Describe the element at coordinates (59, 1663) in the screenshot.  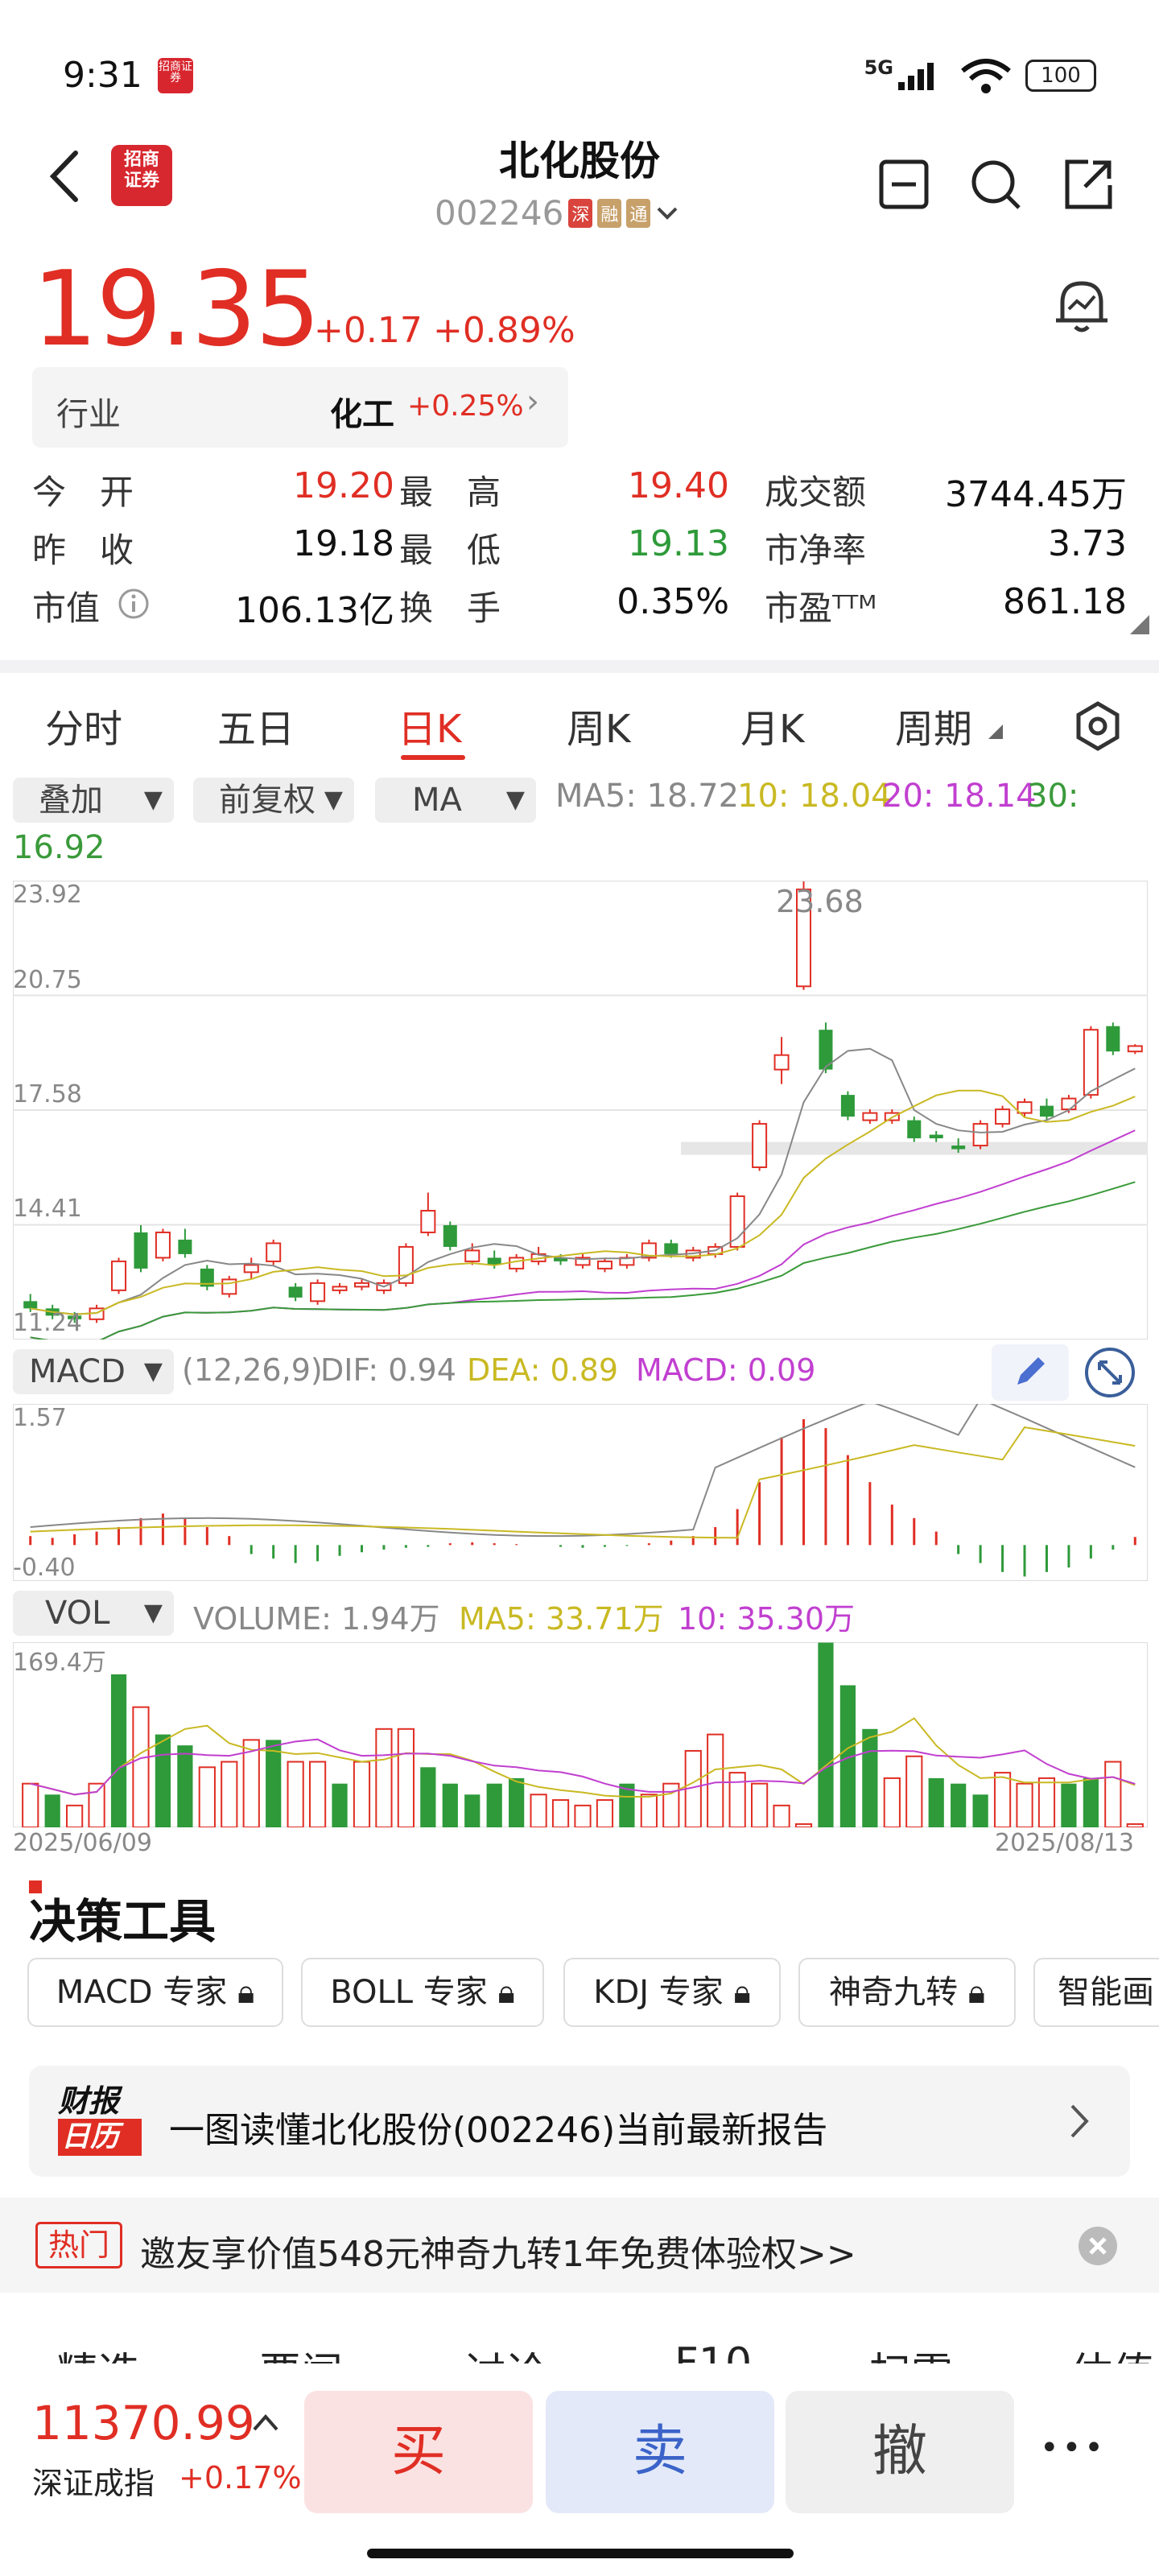
I see `vol-top-label: 169.4万` at that location.